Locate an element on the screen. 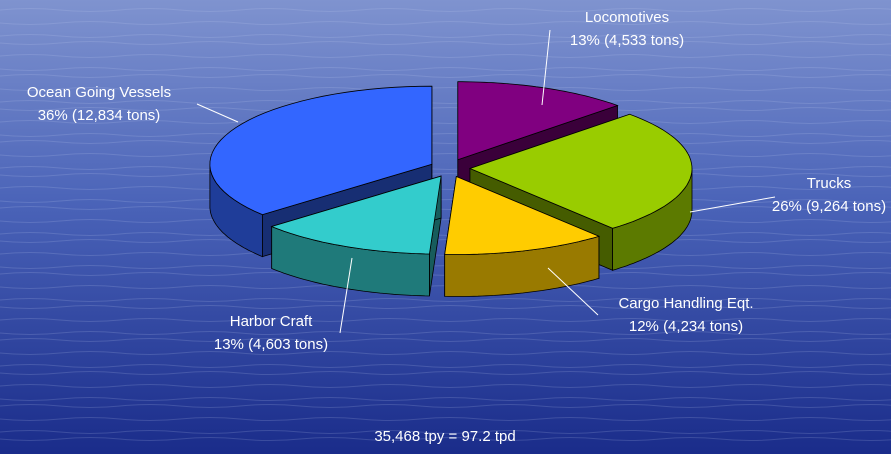 The image size is (891, 454). value-label: 26% (9,264 tons) is located at coordinates (829, 206).